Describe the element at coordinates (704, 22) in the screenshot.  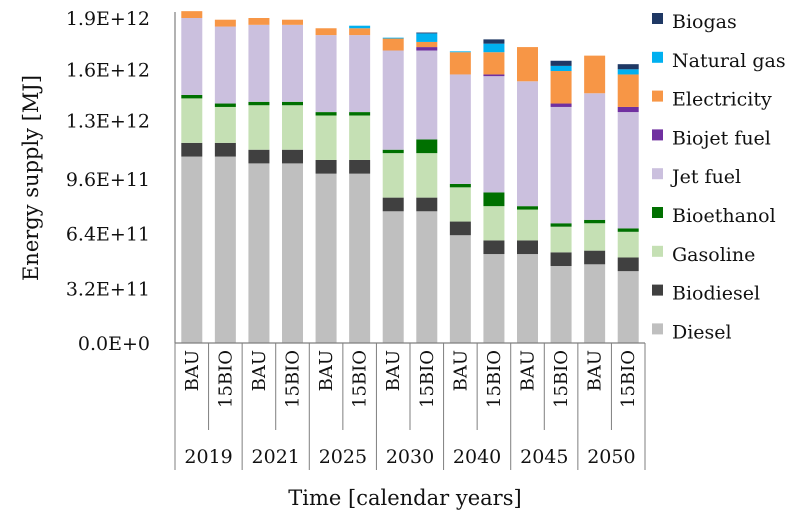
I see `legend-label: Biogas` at that location.